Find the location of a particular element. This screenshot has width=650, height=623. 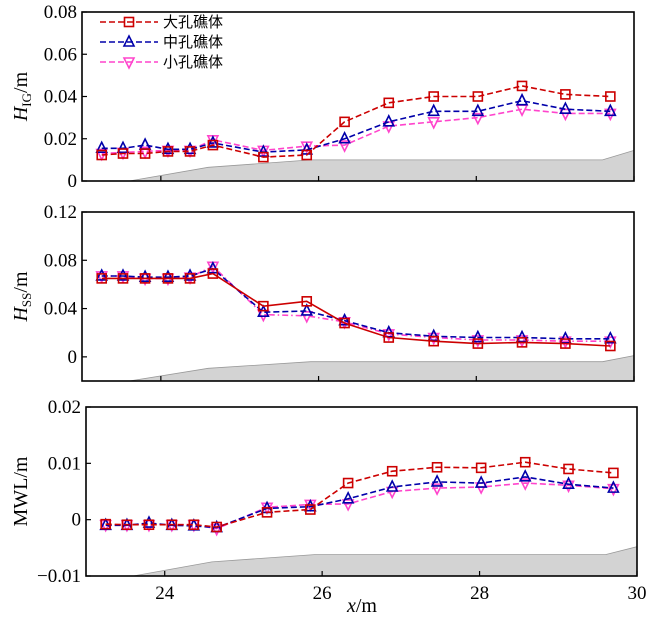

series-小孔礁体 is located at coordinates (359, 507).